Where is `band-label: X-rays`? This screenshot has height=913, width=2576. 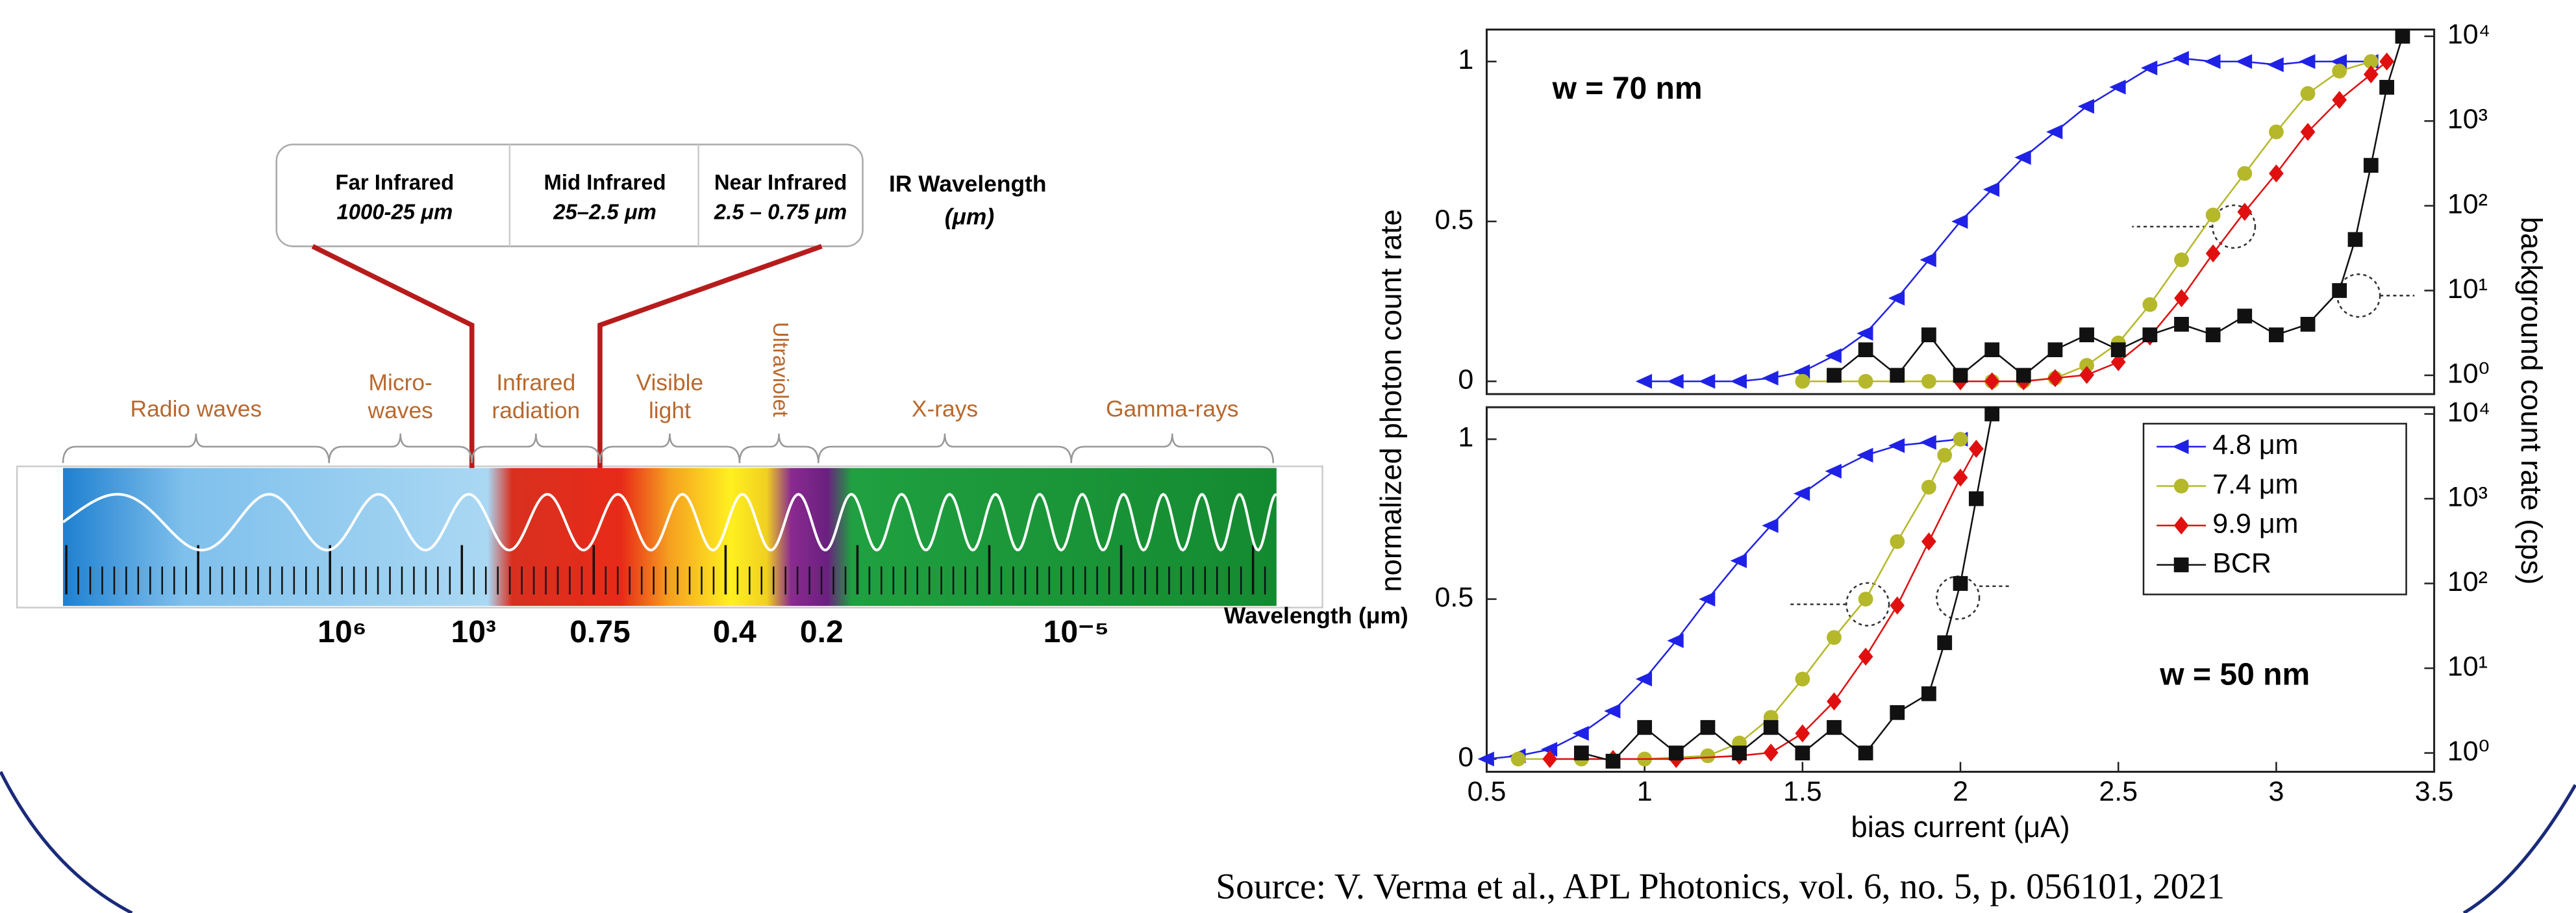
band-label: X-rays is located at coordinates (945, 409).